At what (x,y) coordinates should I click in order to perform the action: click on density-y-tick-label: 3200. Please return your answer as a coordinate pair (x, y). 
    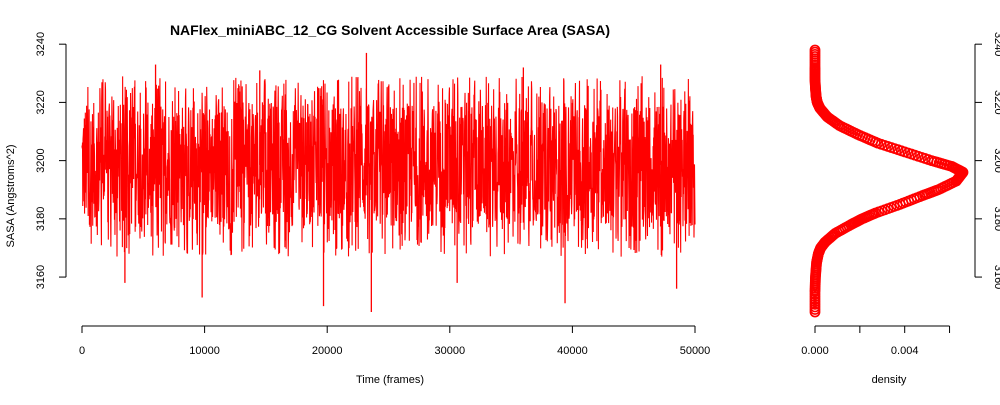
    Looking at the image, I should click on (996, 160).